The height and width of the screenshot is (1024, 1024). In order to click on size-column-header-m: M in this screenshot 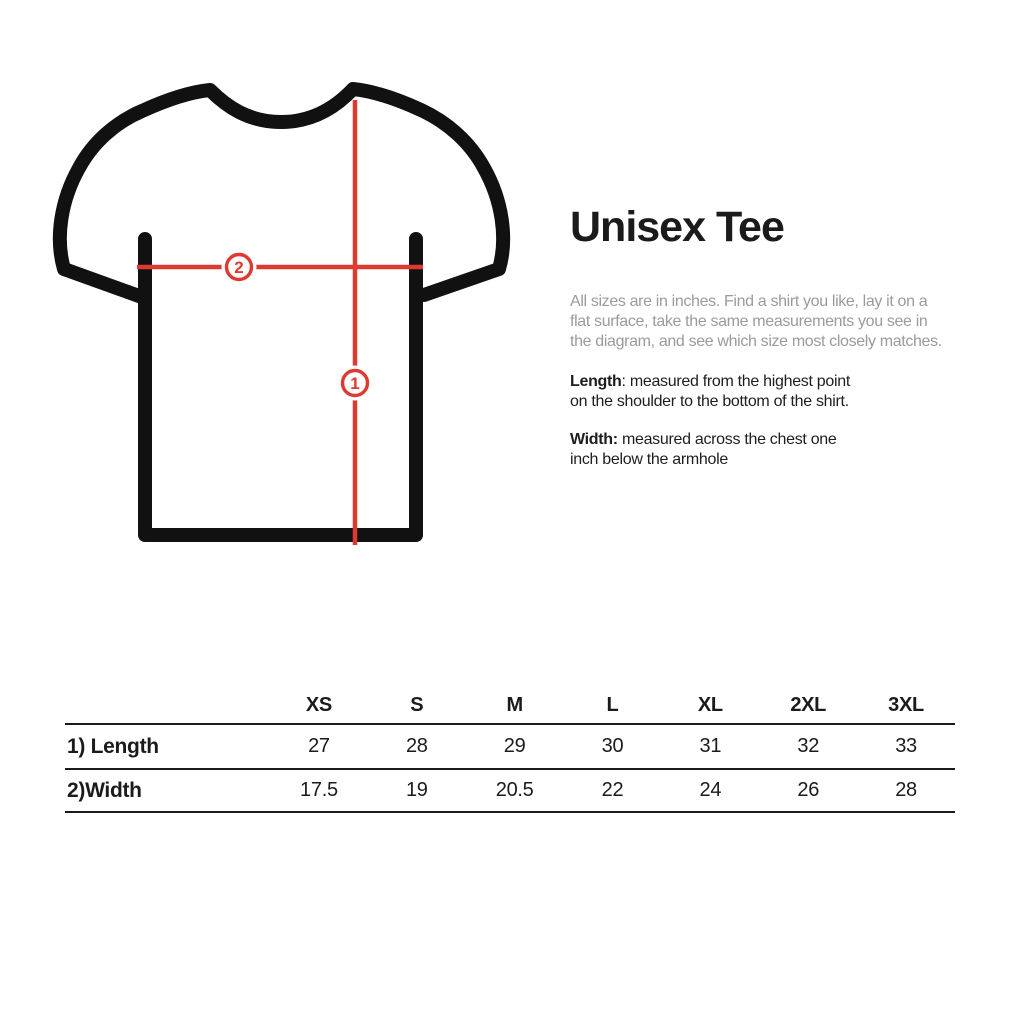, I will do `click(514, 704)`.